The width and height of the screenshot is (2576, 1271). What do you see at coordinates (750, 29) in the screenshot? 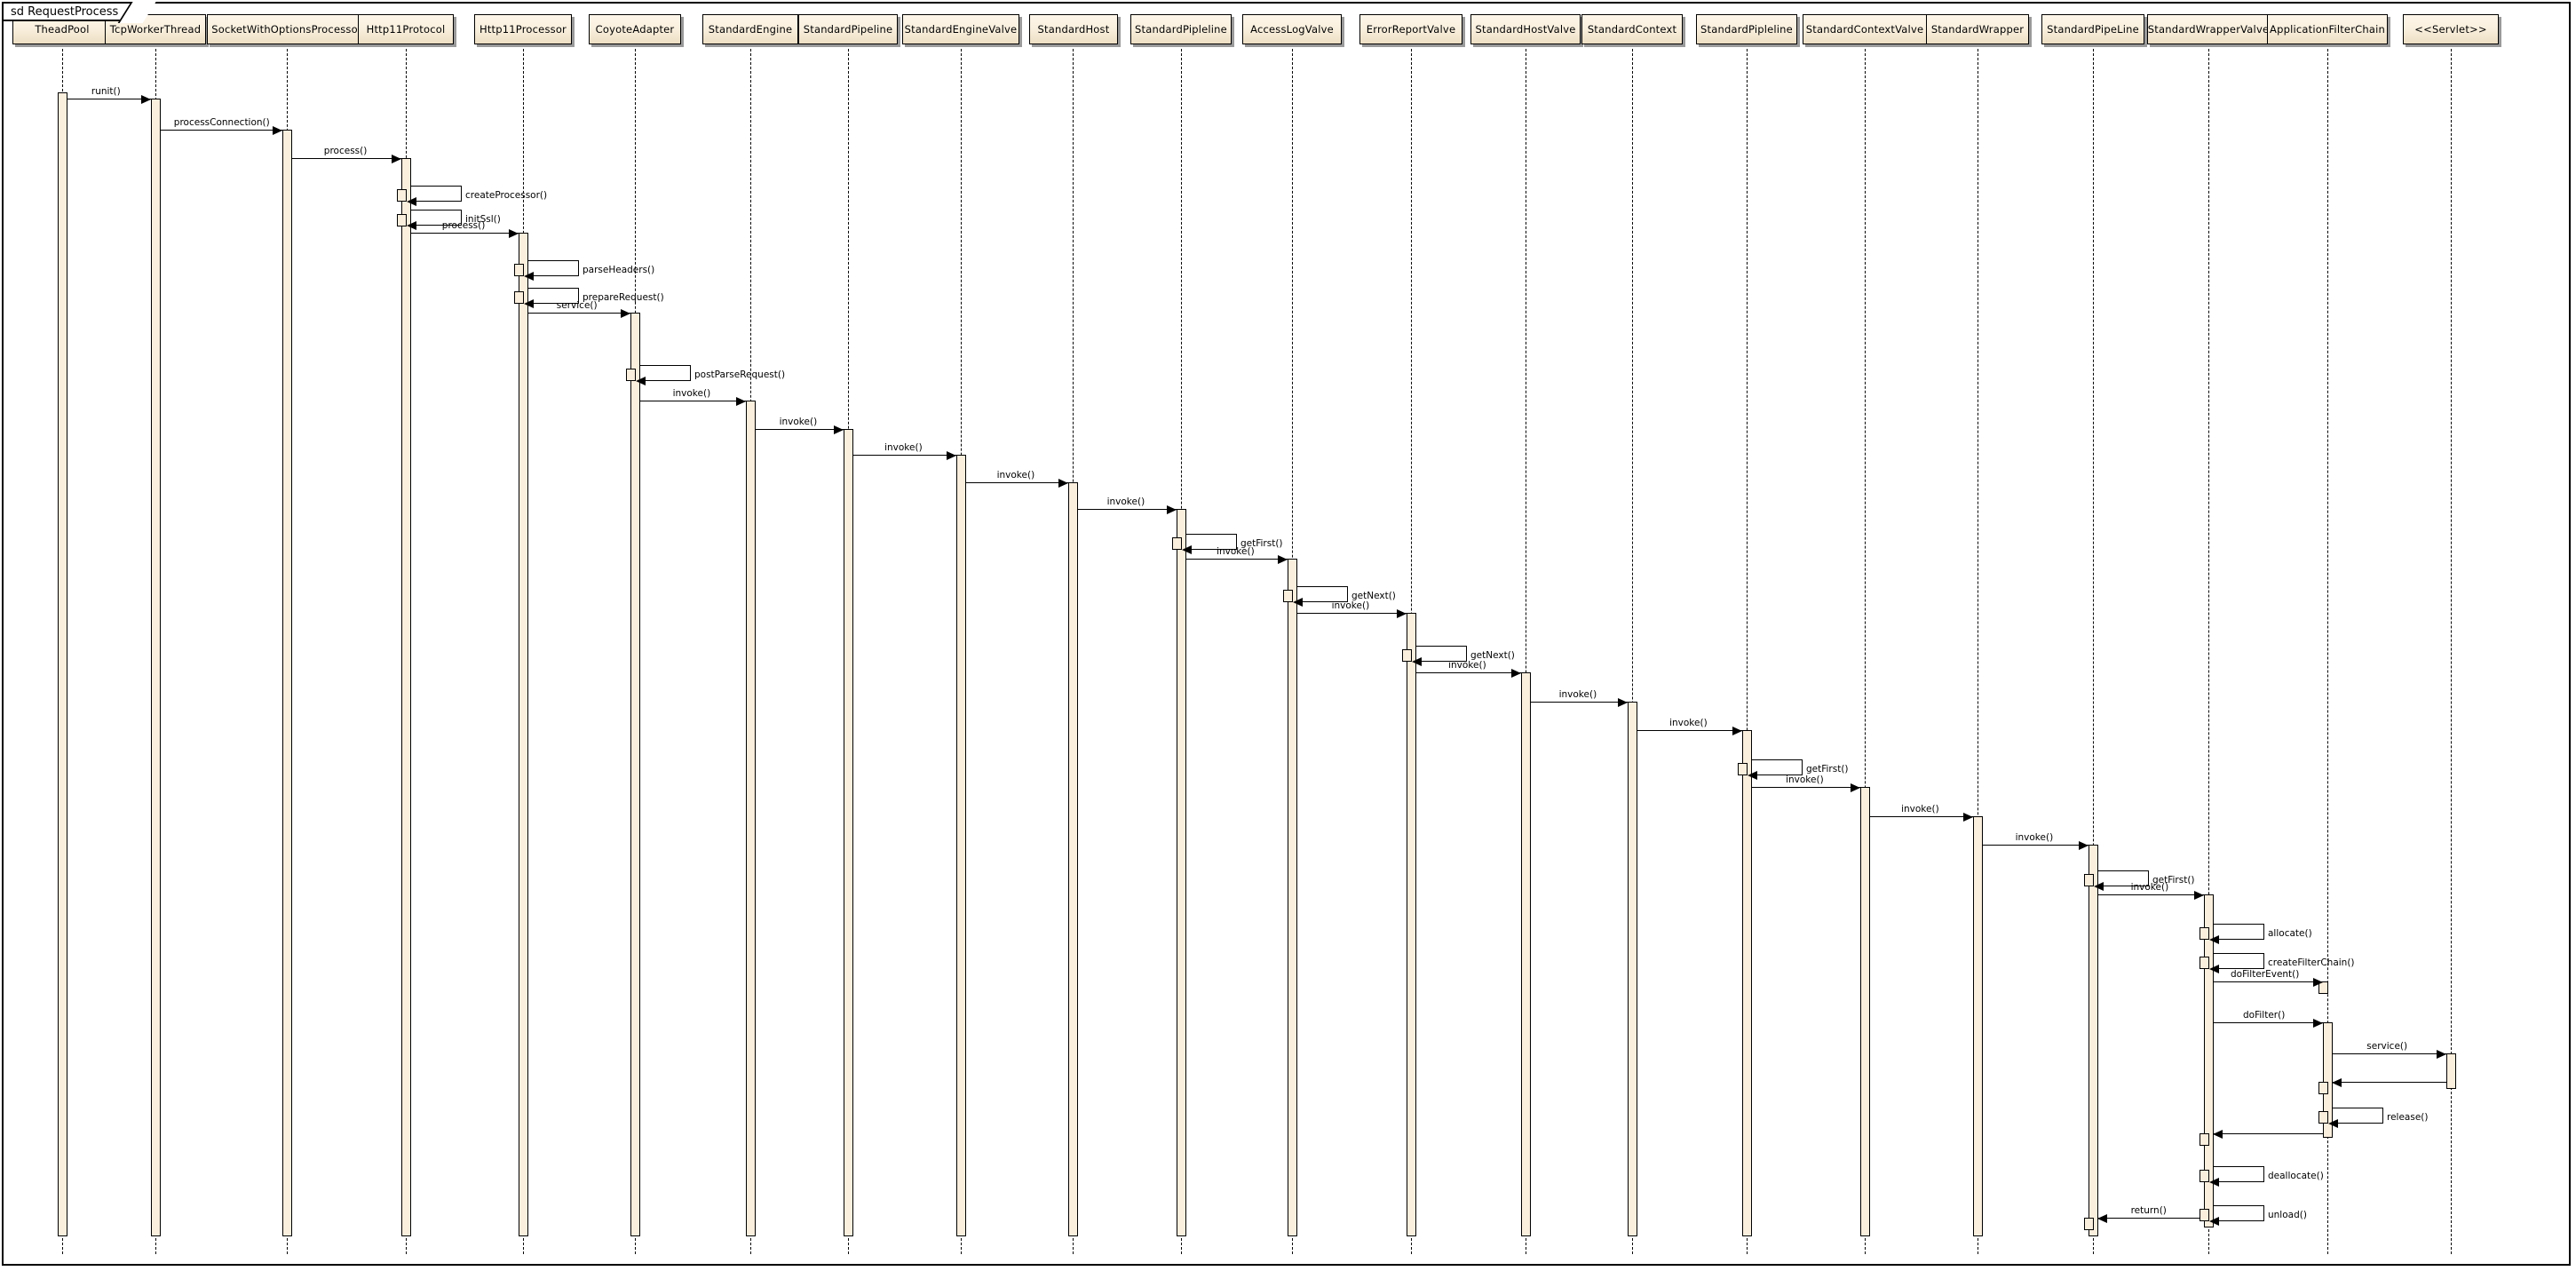
I see `lifeline-head-standardengine: StandardEngine` at bounding box center [750, 29].